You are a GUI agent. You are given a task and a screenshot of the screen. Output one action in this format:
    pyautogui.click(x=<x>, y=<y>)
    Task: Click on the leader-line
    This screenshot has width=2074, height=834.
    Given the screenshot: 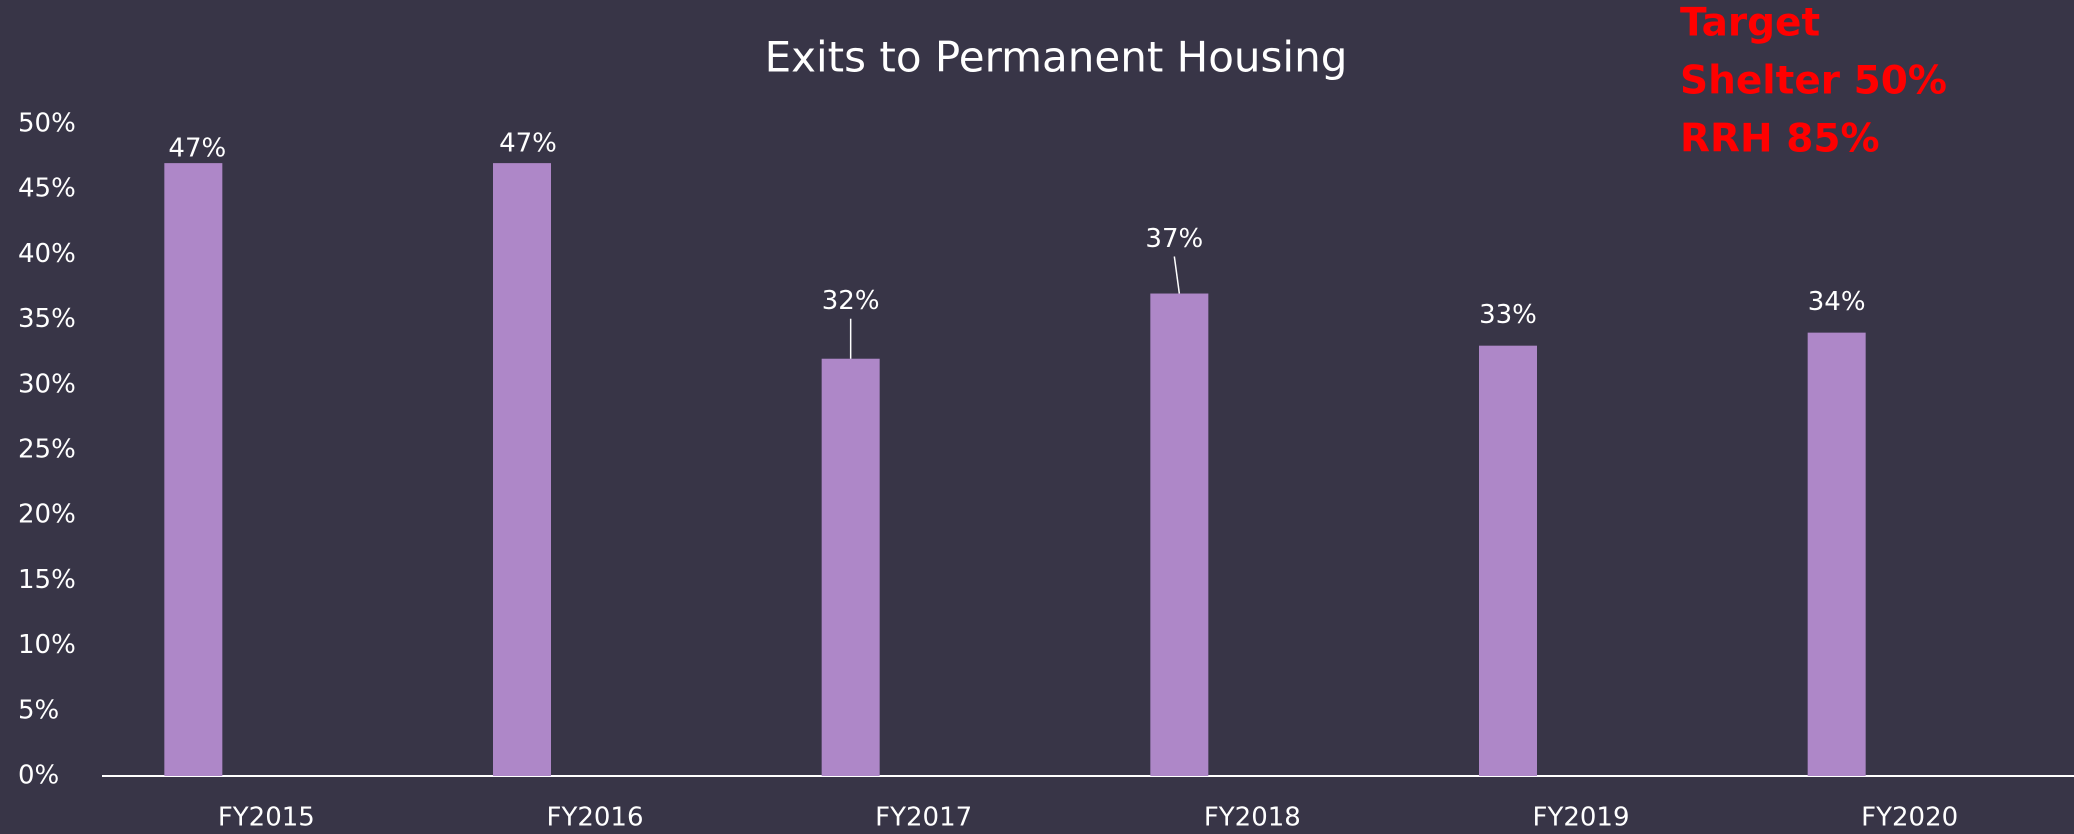 What is the action you would take?
    pyautogui.click(x=1177, y=275)
    